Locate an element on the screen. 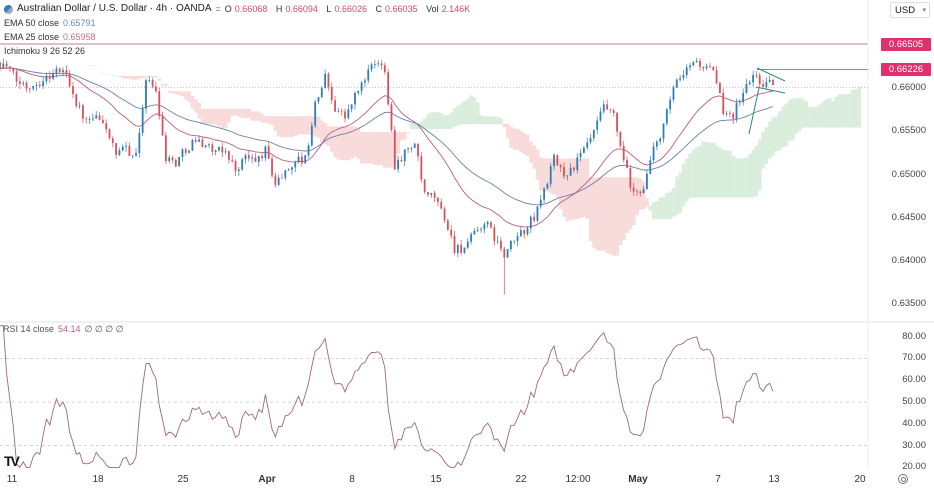  ichimoku-legend: Ichimoku 9 26 52 26 is located at coordinates (45, 51).